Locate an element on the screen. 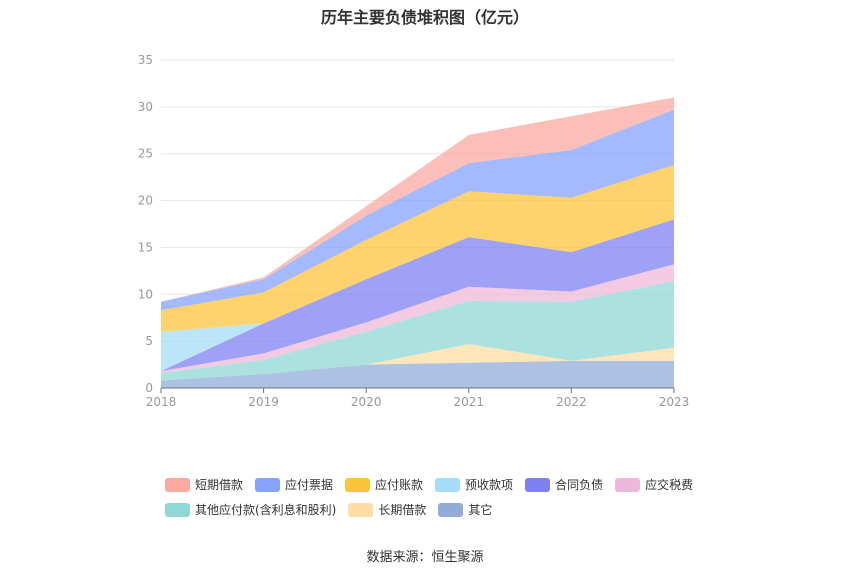  x-tick-label: 2018 is located at coordinates (161, 402).